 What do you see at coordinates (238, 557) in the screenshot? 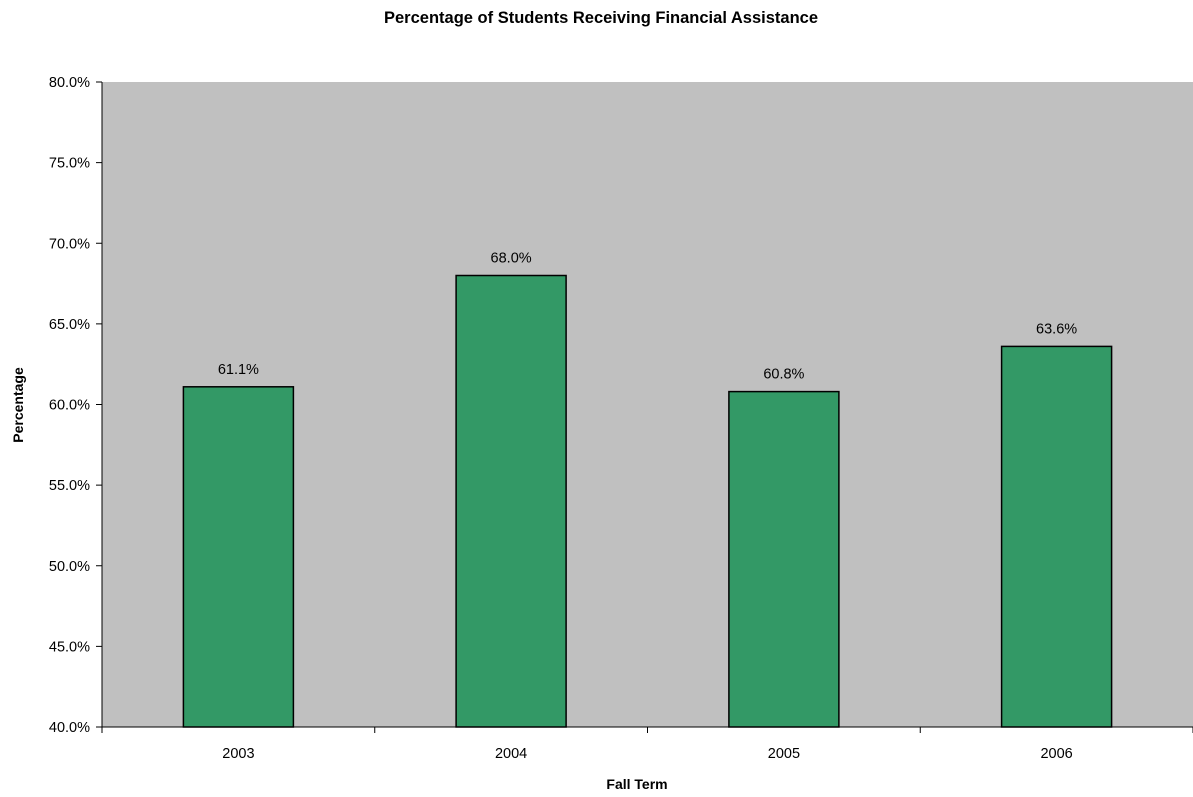
I see `bar-2003` at bounding box center [238, 557].